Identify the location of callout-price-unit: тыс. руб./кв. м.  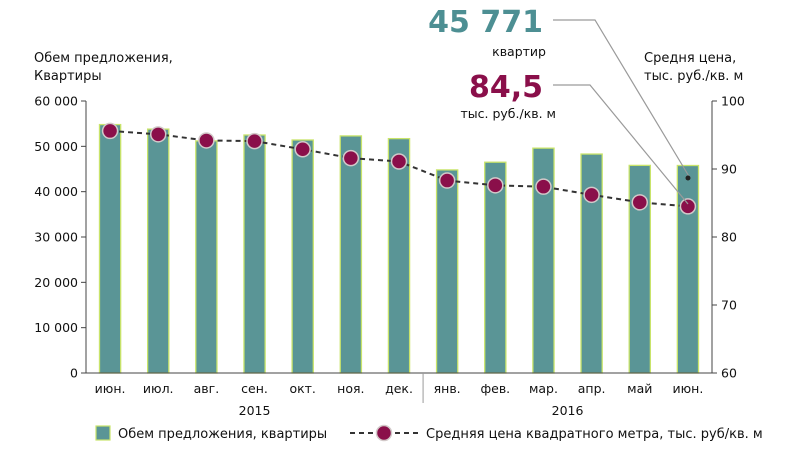
(509, 113).